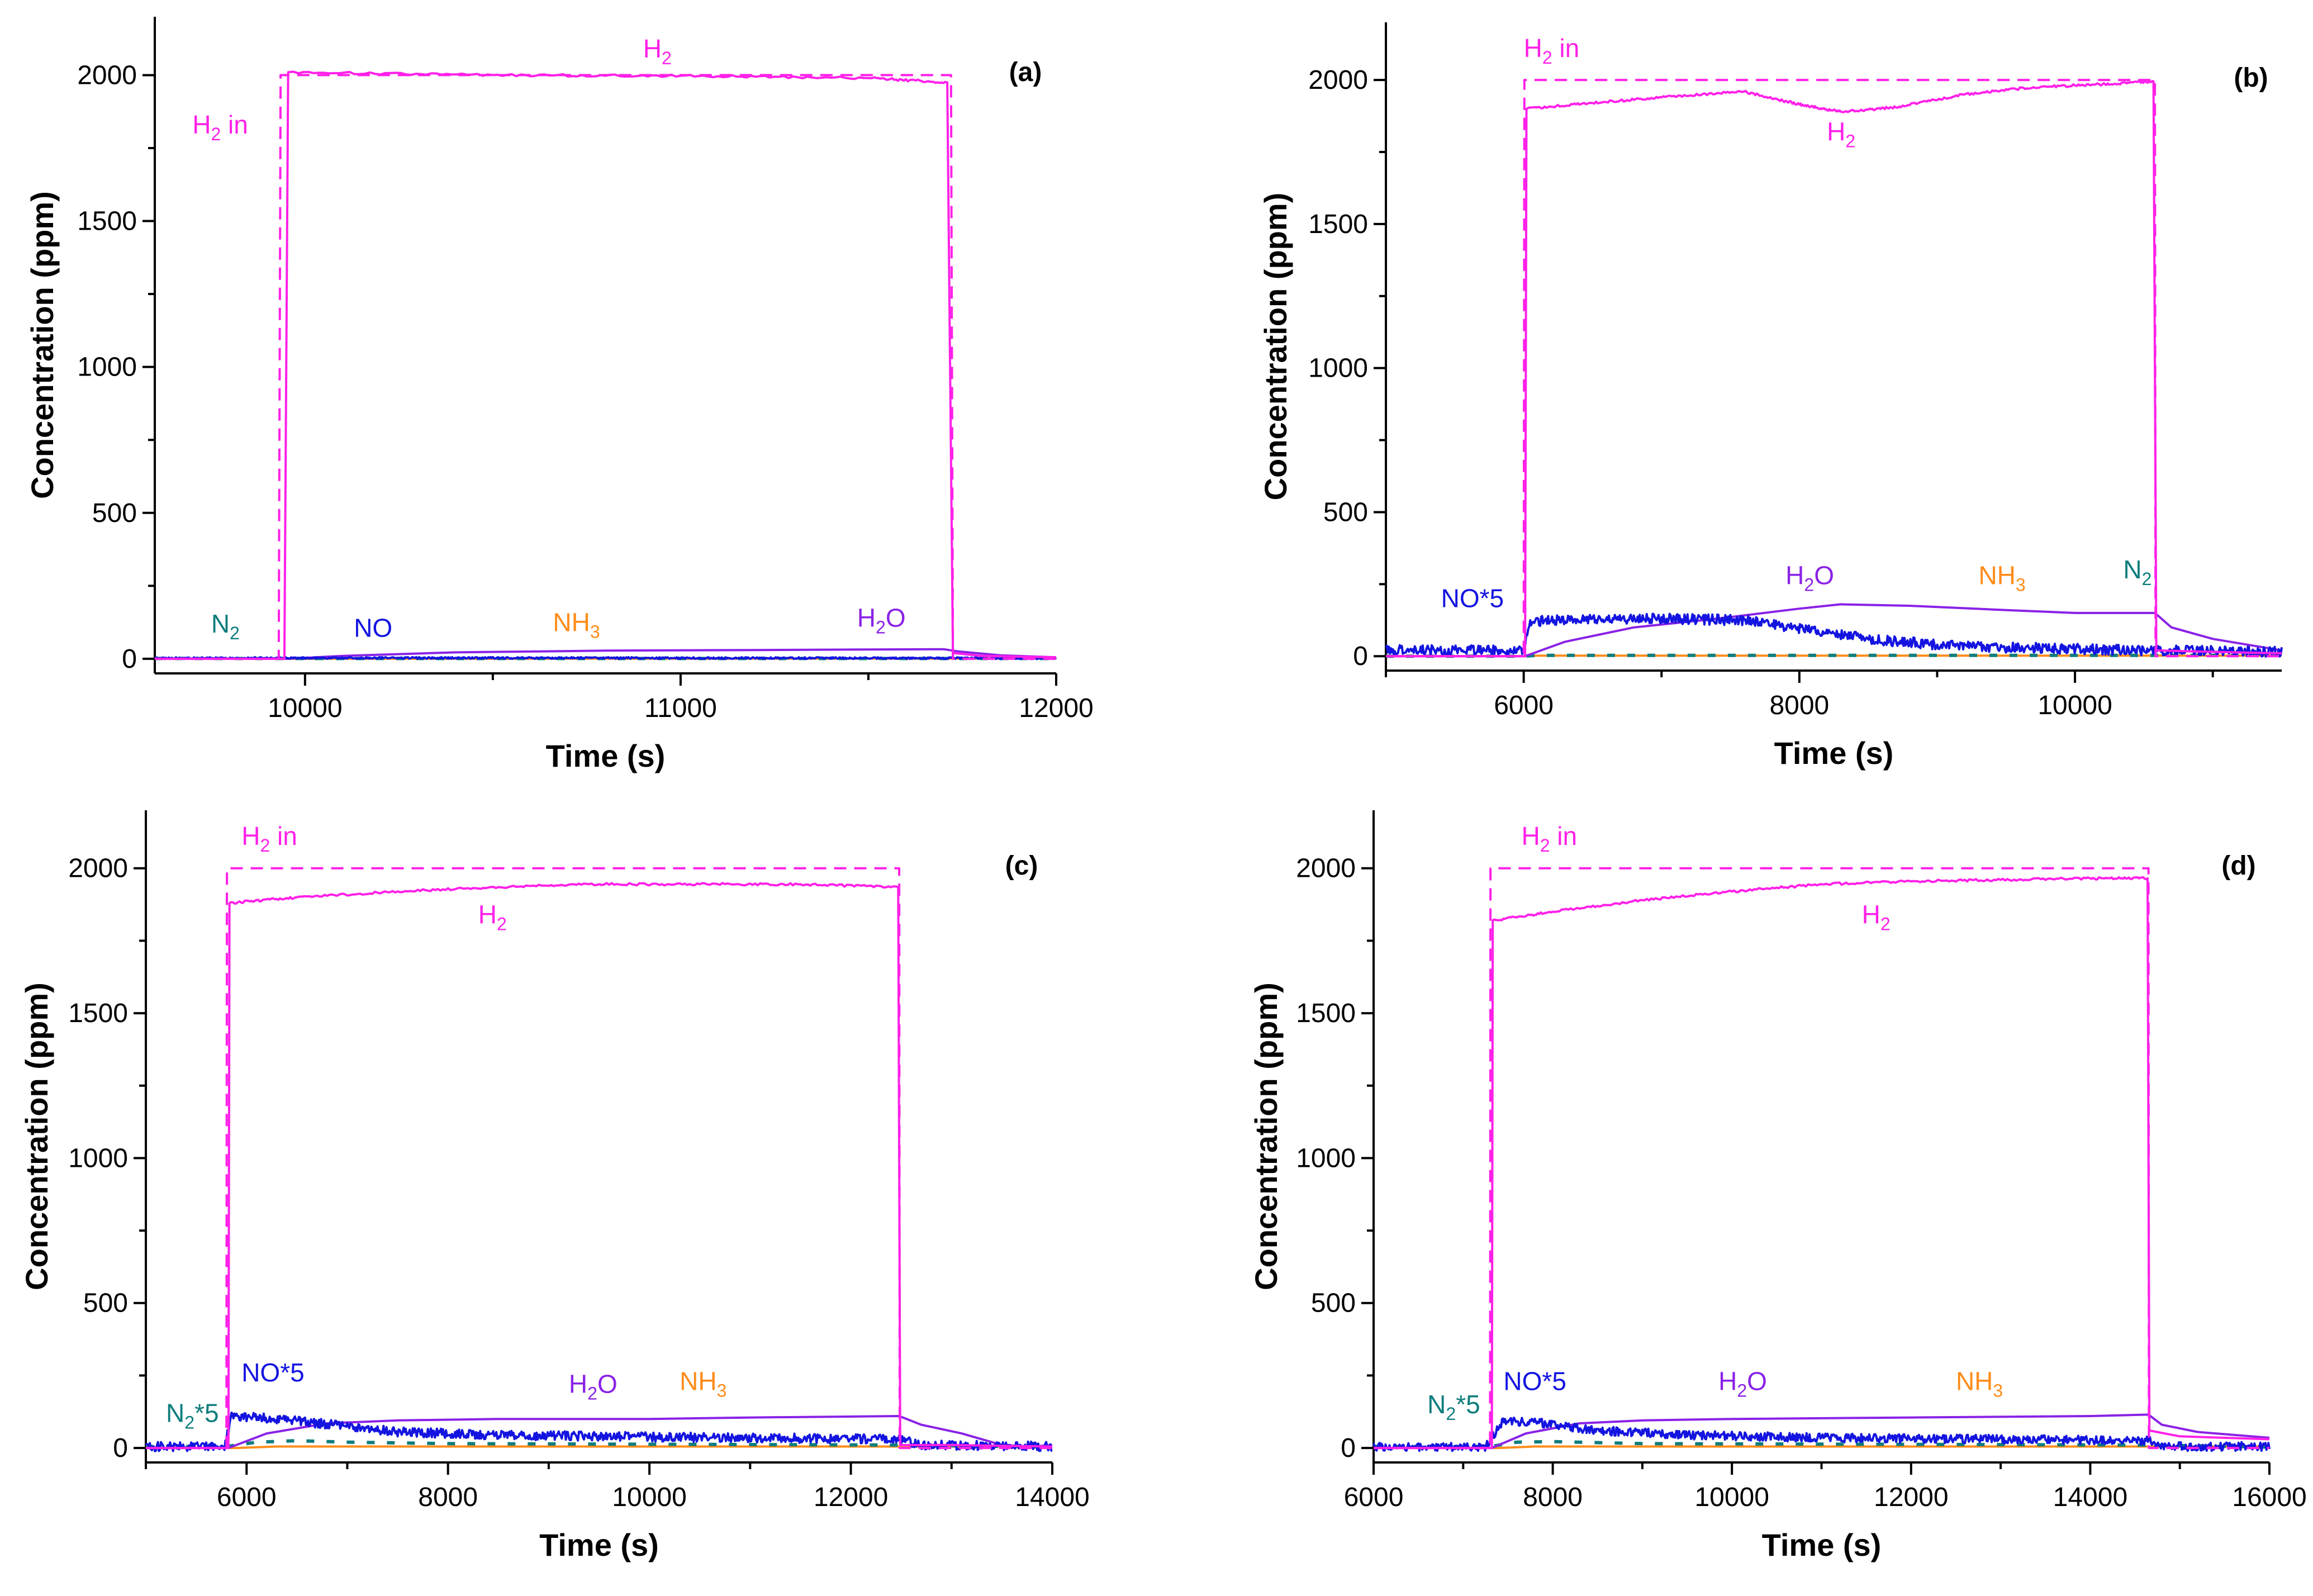 This screenshot has height=1596, width=2313. I want to click on x-tick-label: 16000, so click(2269, 1498).